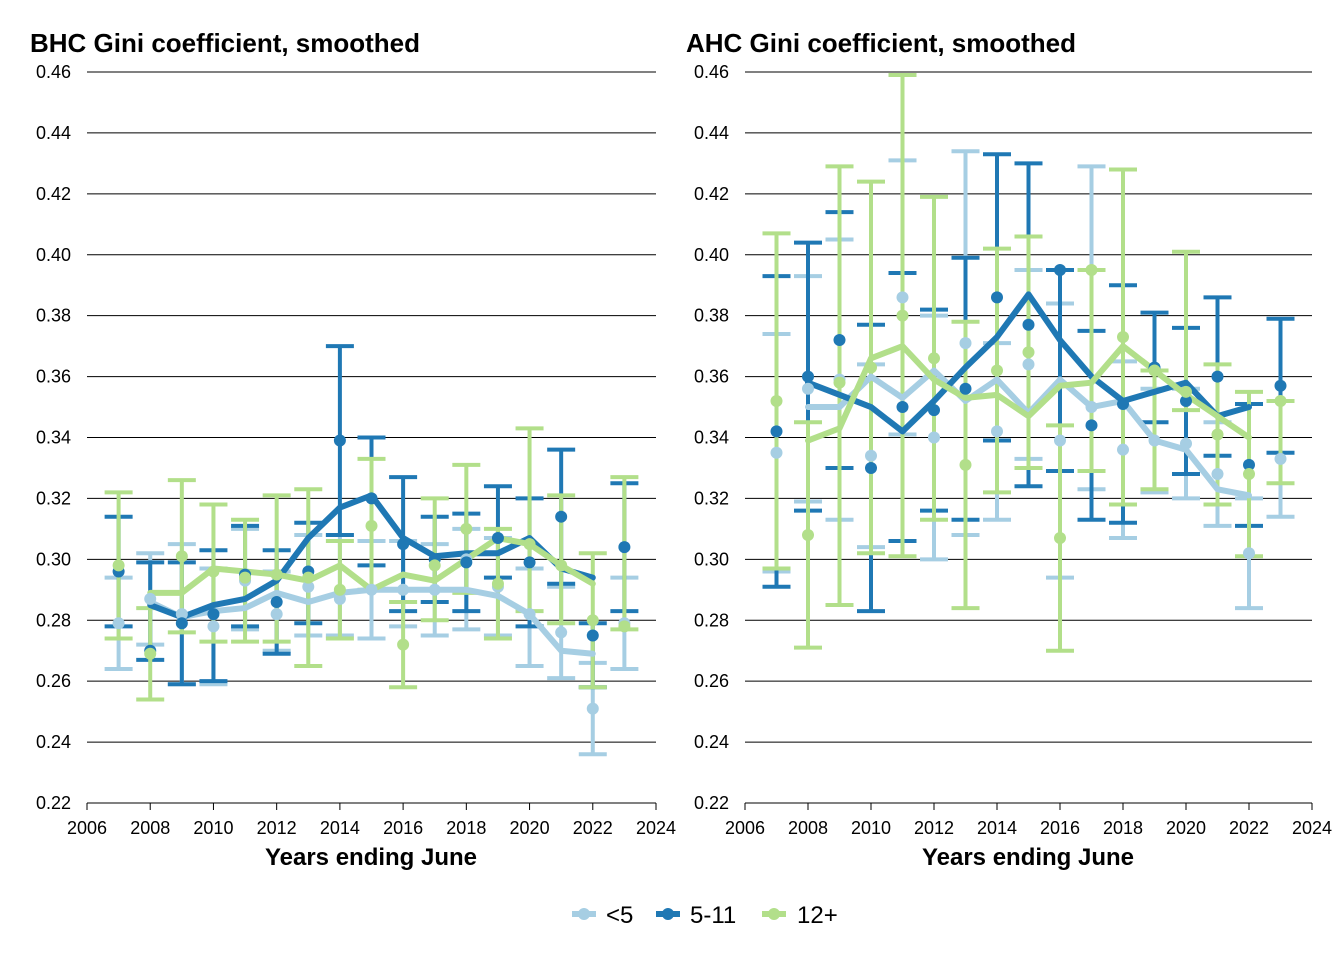 The image size is (1344, 965). Describe the element at coordinates (53, 681) in the screenshot. I see `bhc-y-tick-label: 0.26` at that location.